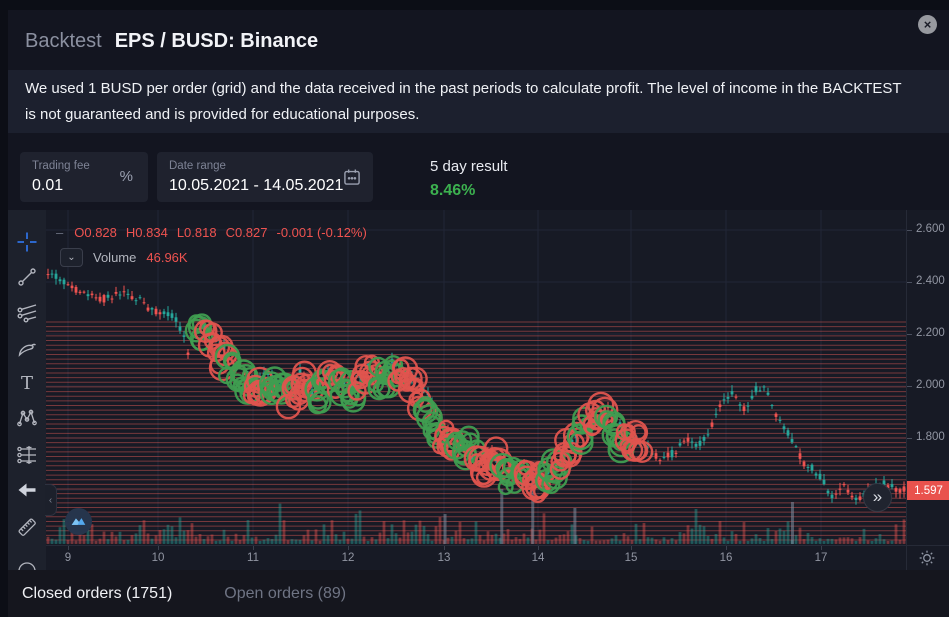  What do you see at coordinates (27, 418) in the screenshot?
I see `xabcd-pattern-icon` at bounding box center [27, 418].